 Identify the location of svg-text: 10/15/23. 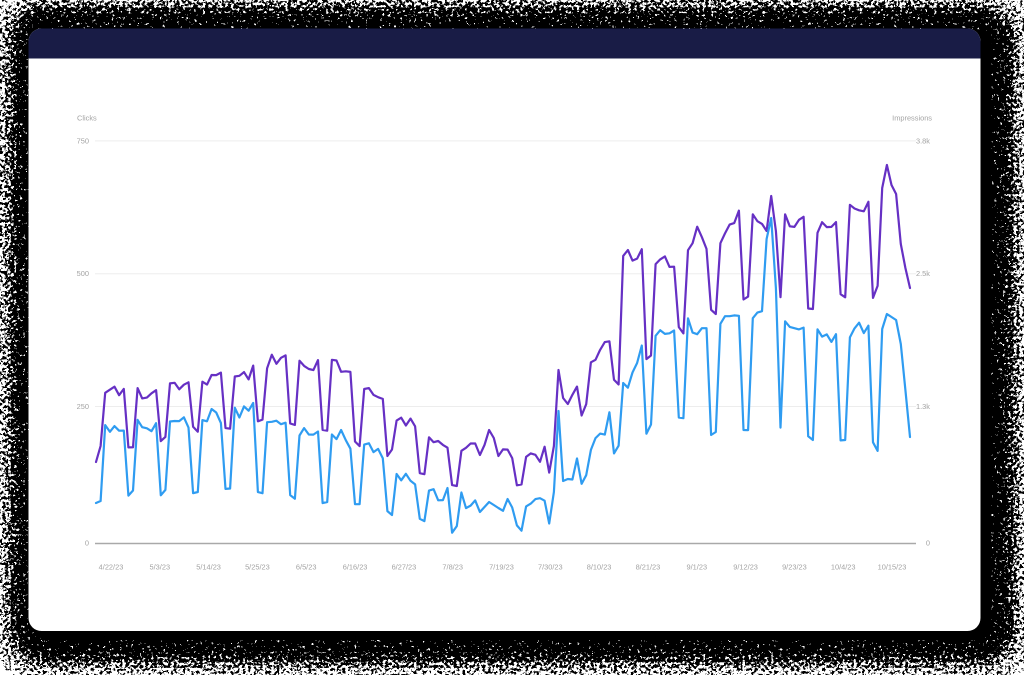
(892, 567).